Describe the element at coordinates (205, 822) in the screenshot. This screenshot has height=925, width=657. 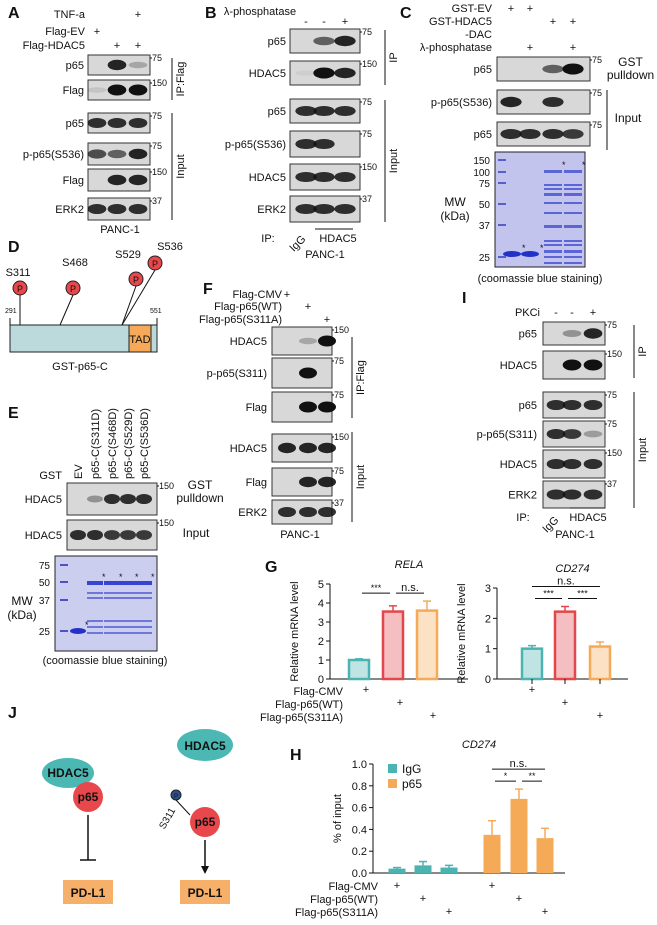
I see `p65-label: p65` at that location.